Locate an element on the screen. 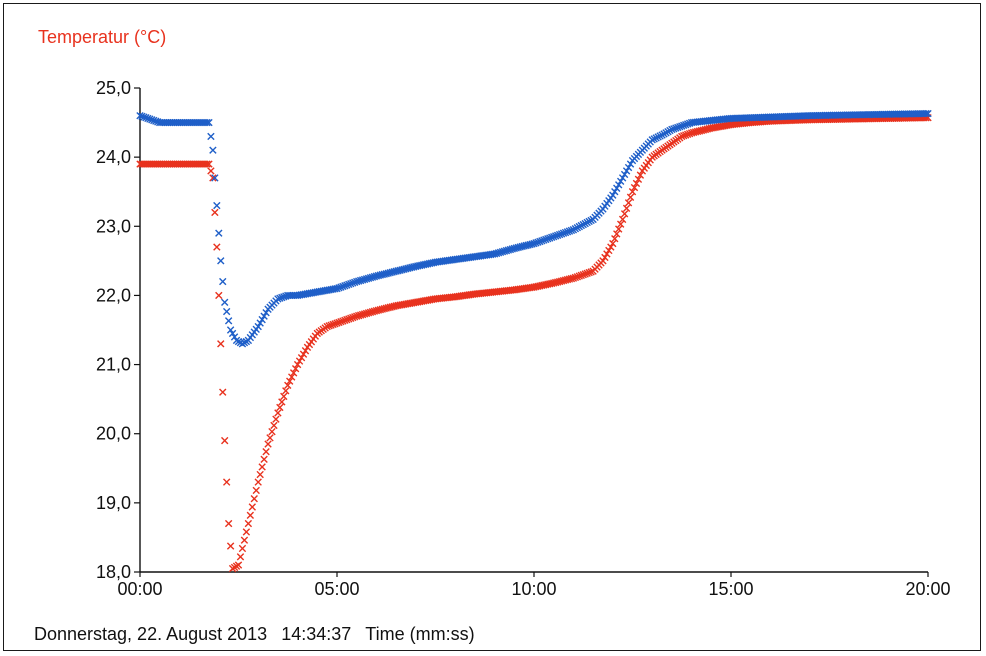 The height and width of the screenshot is (656, 986). y-tick-label: 23,0 is located at coordinates (113, 226).